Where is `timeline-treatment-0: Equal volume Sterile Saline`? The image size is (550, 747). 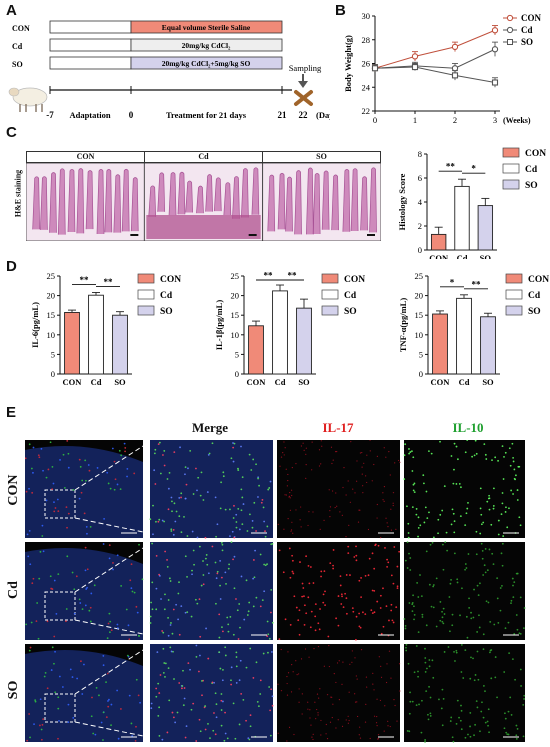 timeline-treatment-0: Equal volume Sterile Saline is located at coordinates (206, 27).